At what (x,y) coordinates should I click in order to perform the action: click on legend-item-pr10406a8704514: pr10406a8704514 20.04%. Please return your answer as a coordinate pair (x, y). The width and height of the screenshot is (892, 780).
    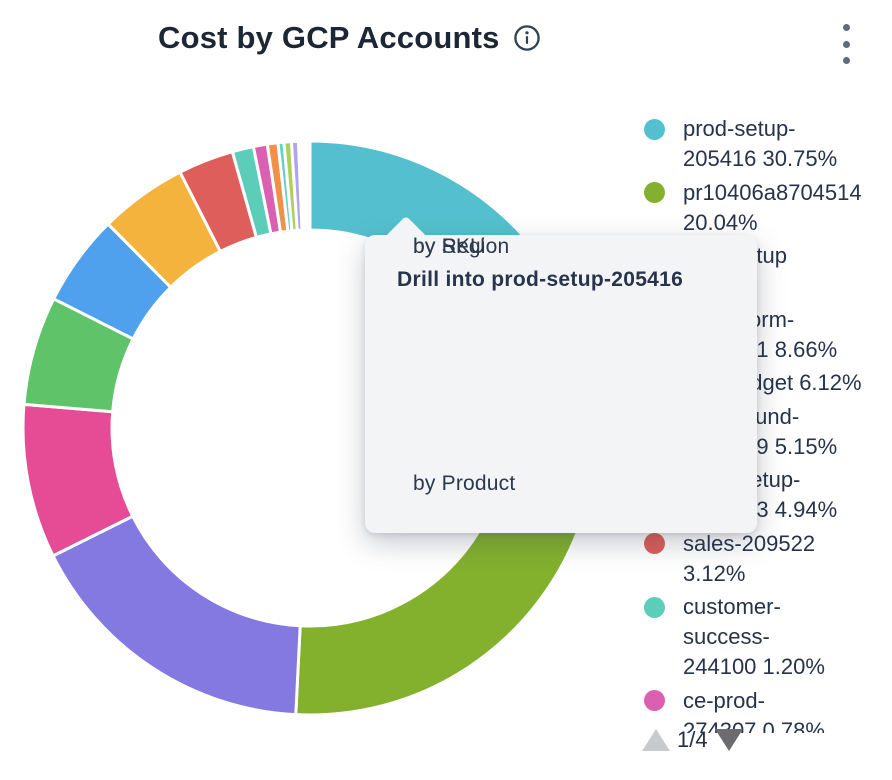
    Looking at the image, I should click on (767, 208).